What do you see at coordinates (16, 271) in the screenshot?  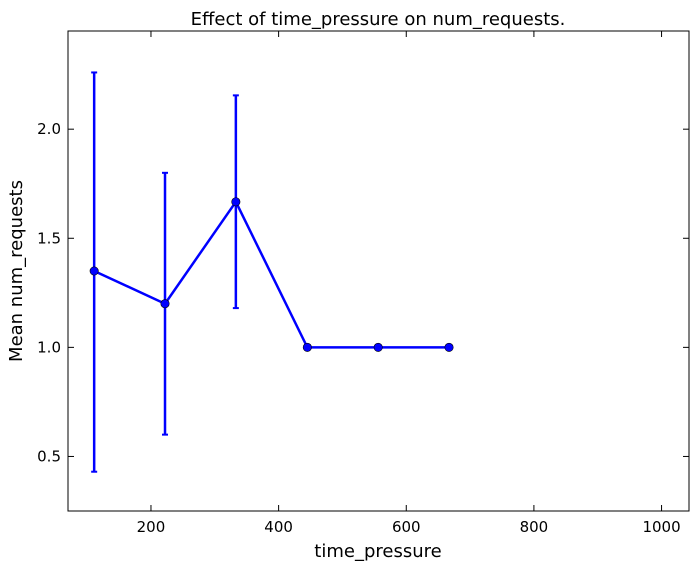 I see `y-axis-label: Mean num_requests` at bounding box center [16, 271].